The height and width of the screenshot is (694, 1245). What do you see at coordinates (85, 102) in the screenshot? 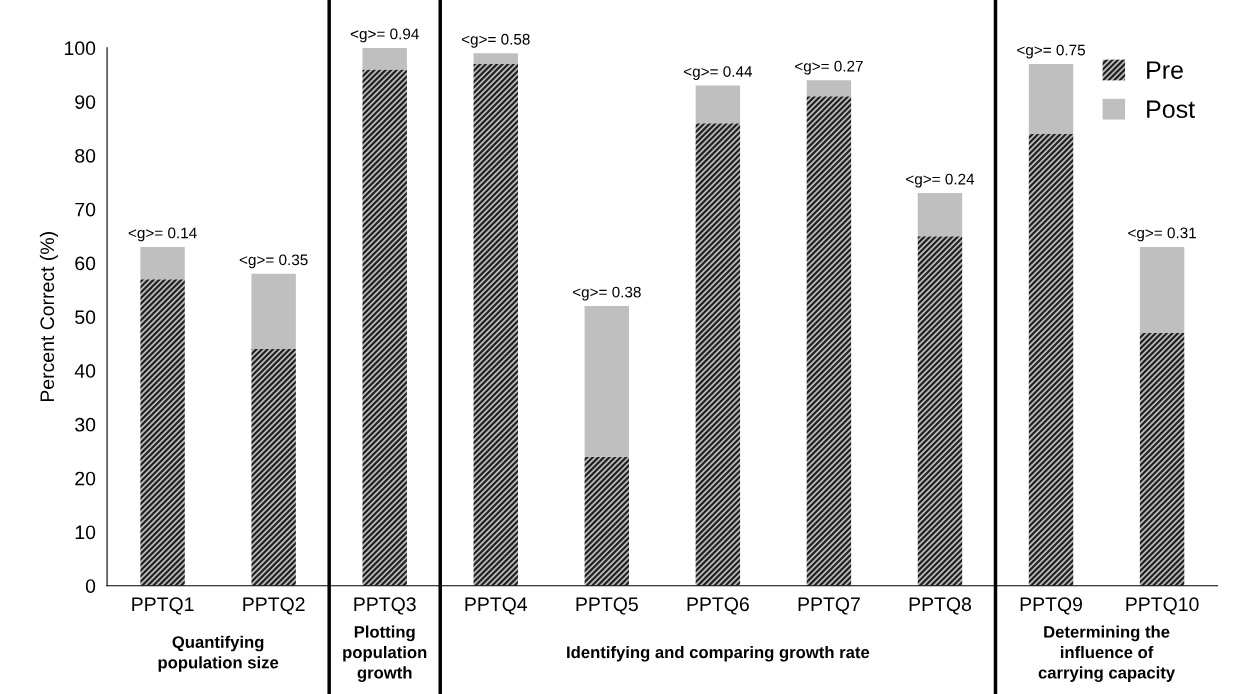
I see `y-tick-label: 90` at bounding box center [85, 102].